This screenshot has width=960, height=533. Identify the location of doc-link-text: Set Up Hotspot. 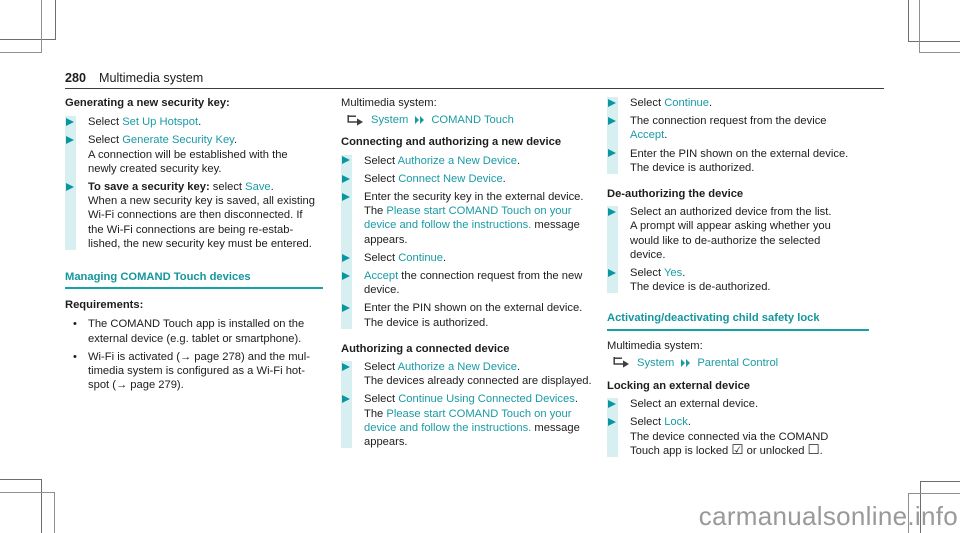
(160, 122).